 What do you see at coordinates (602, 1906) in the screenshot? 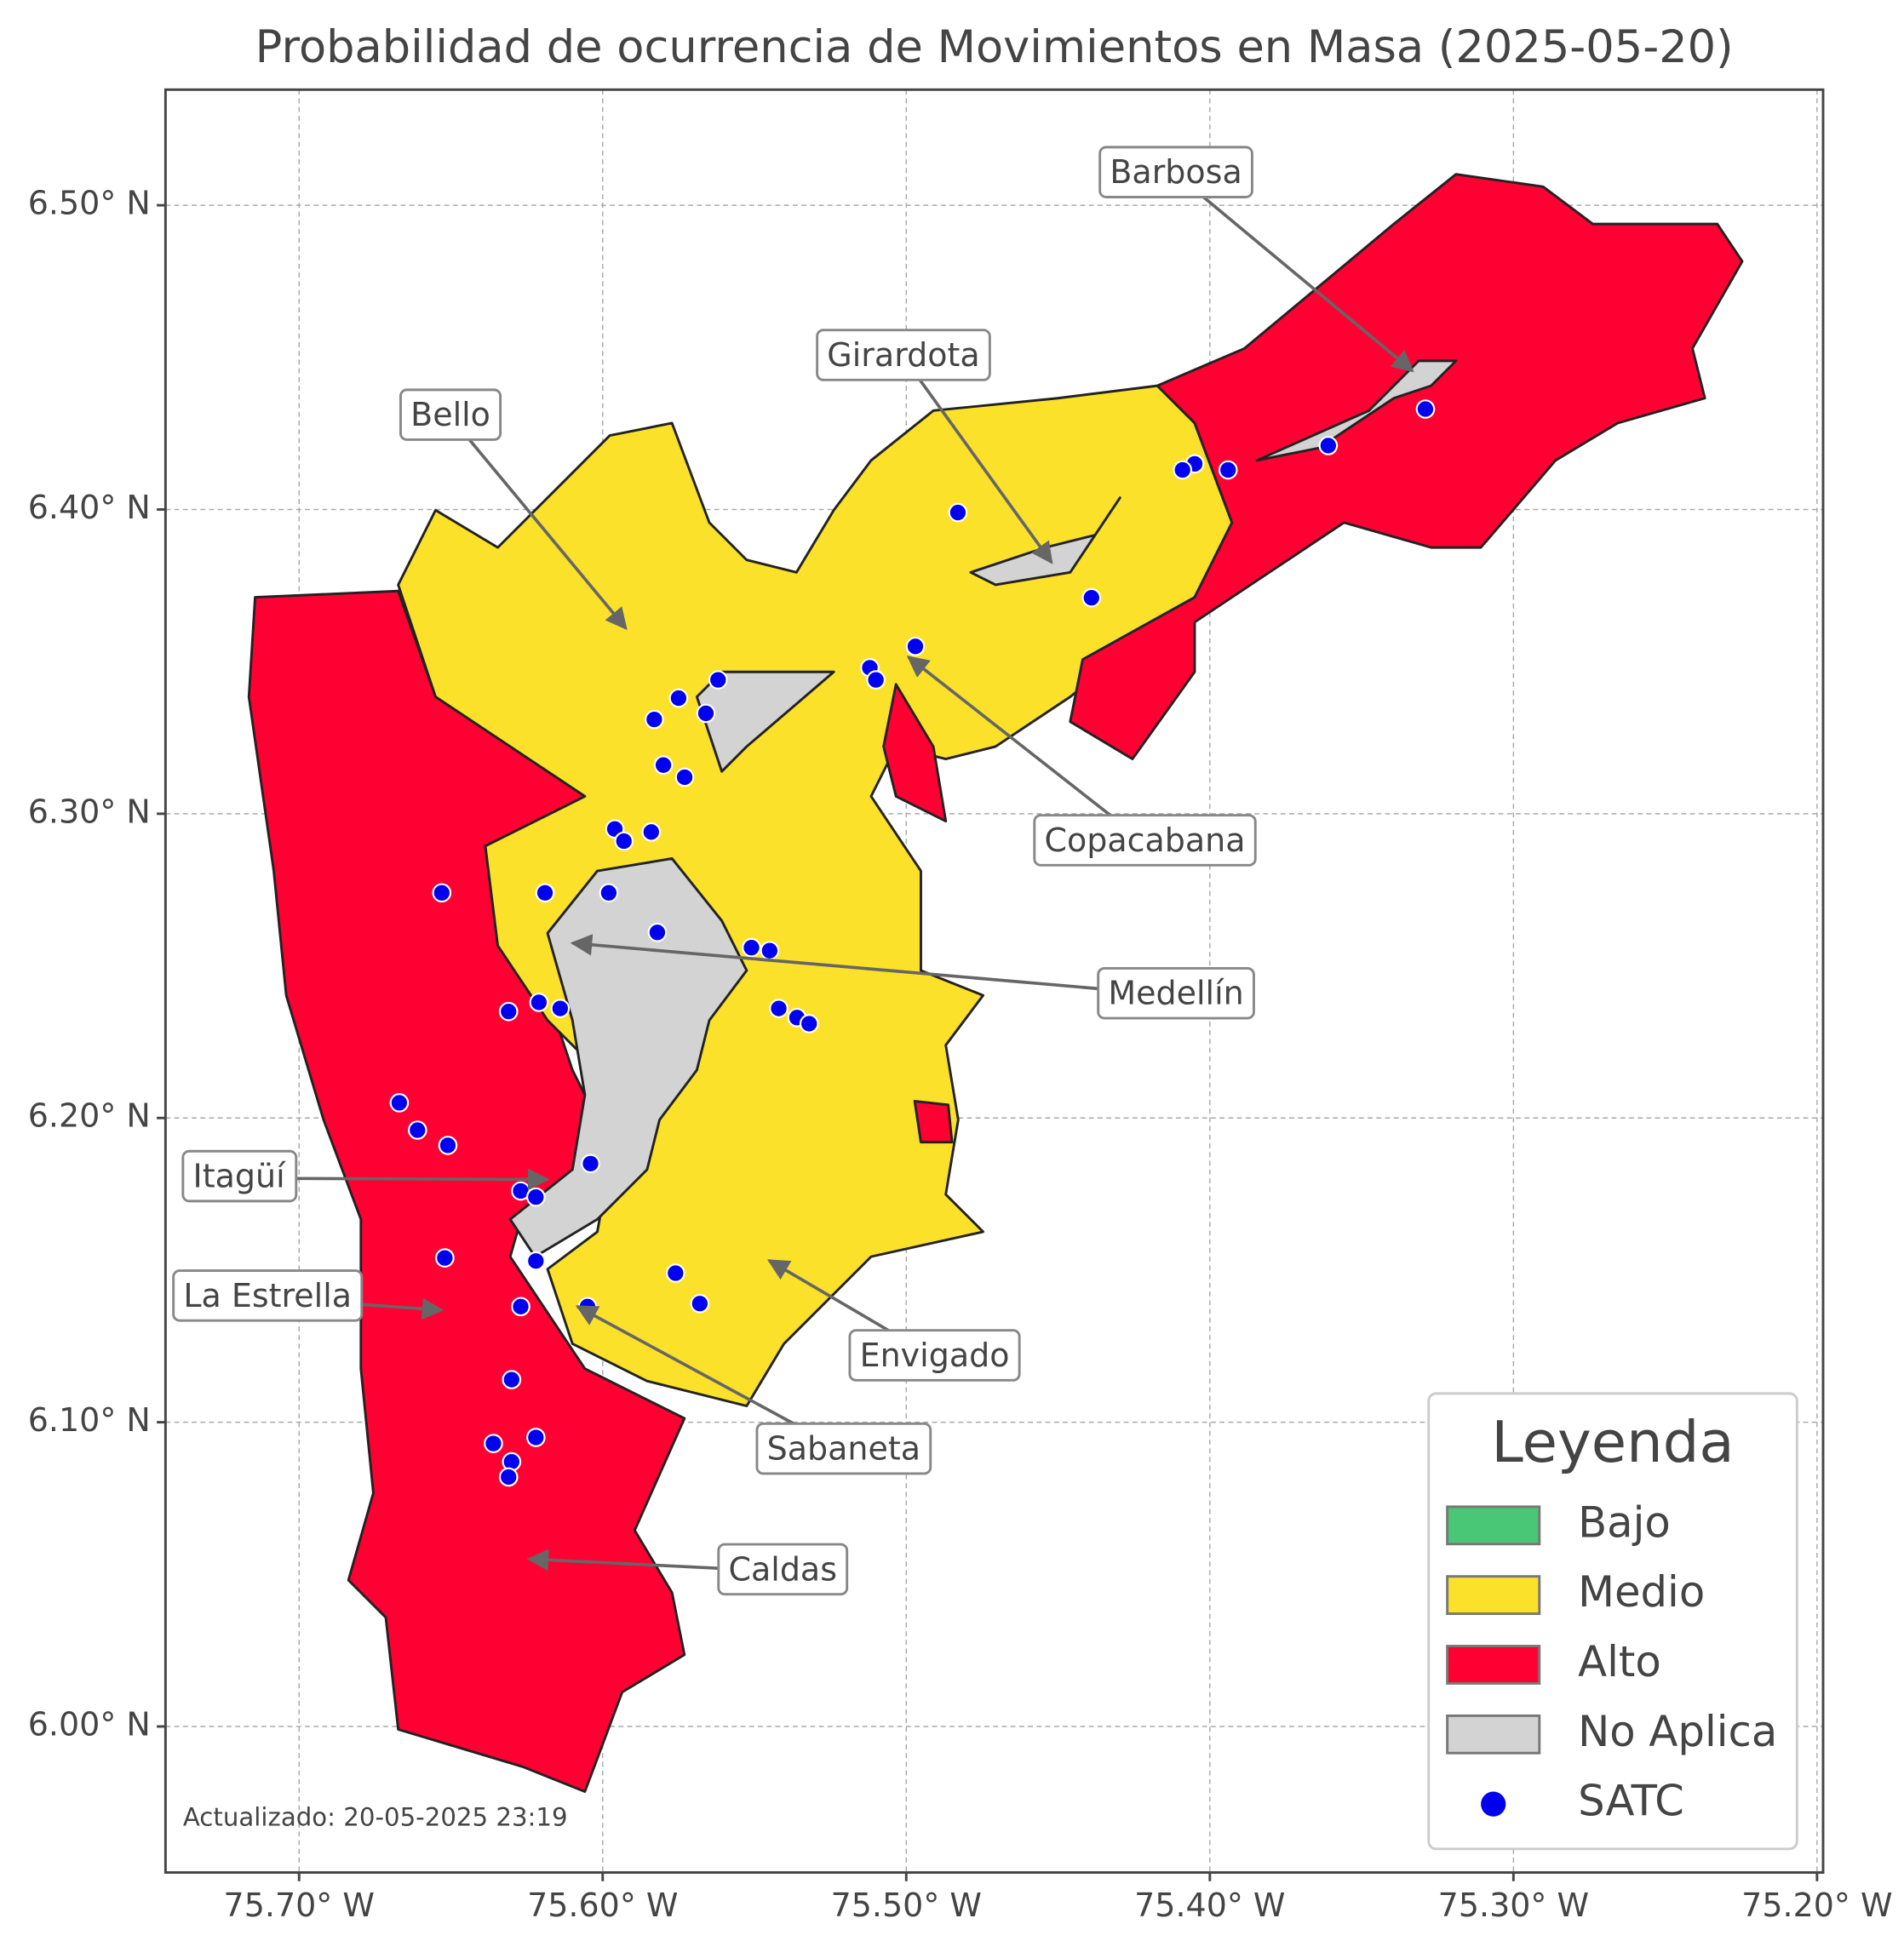
I see `x-tick-label: 75.60° W` at bounding box center [602, 1906].